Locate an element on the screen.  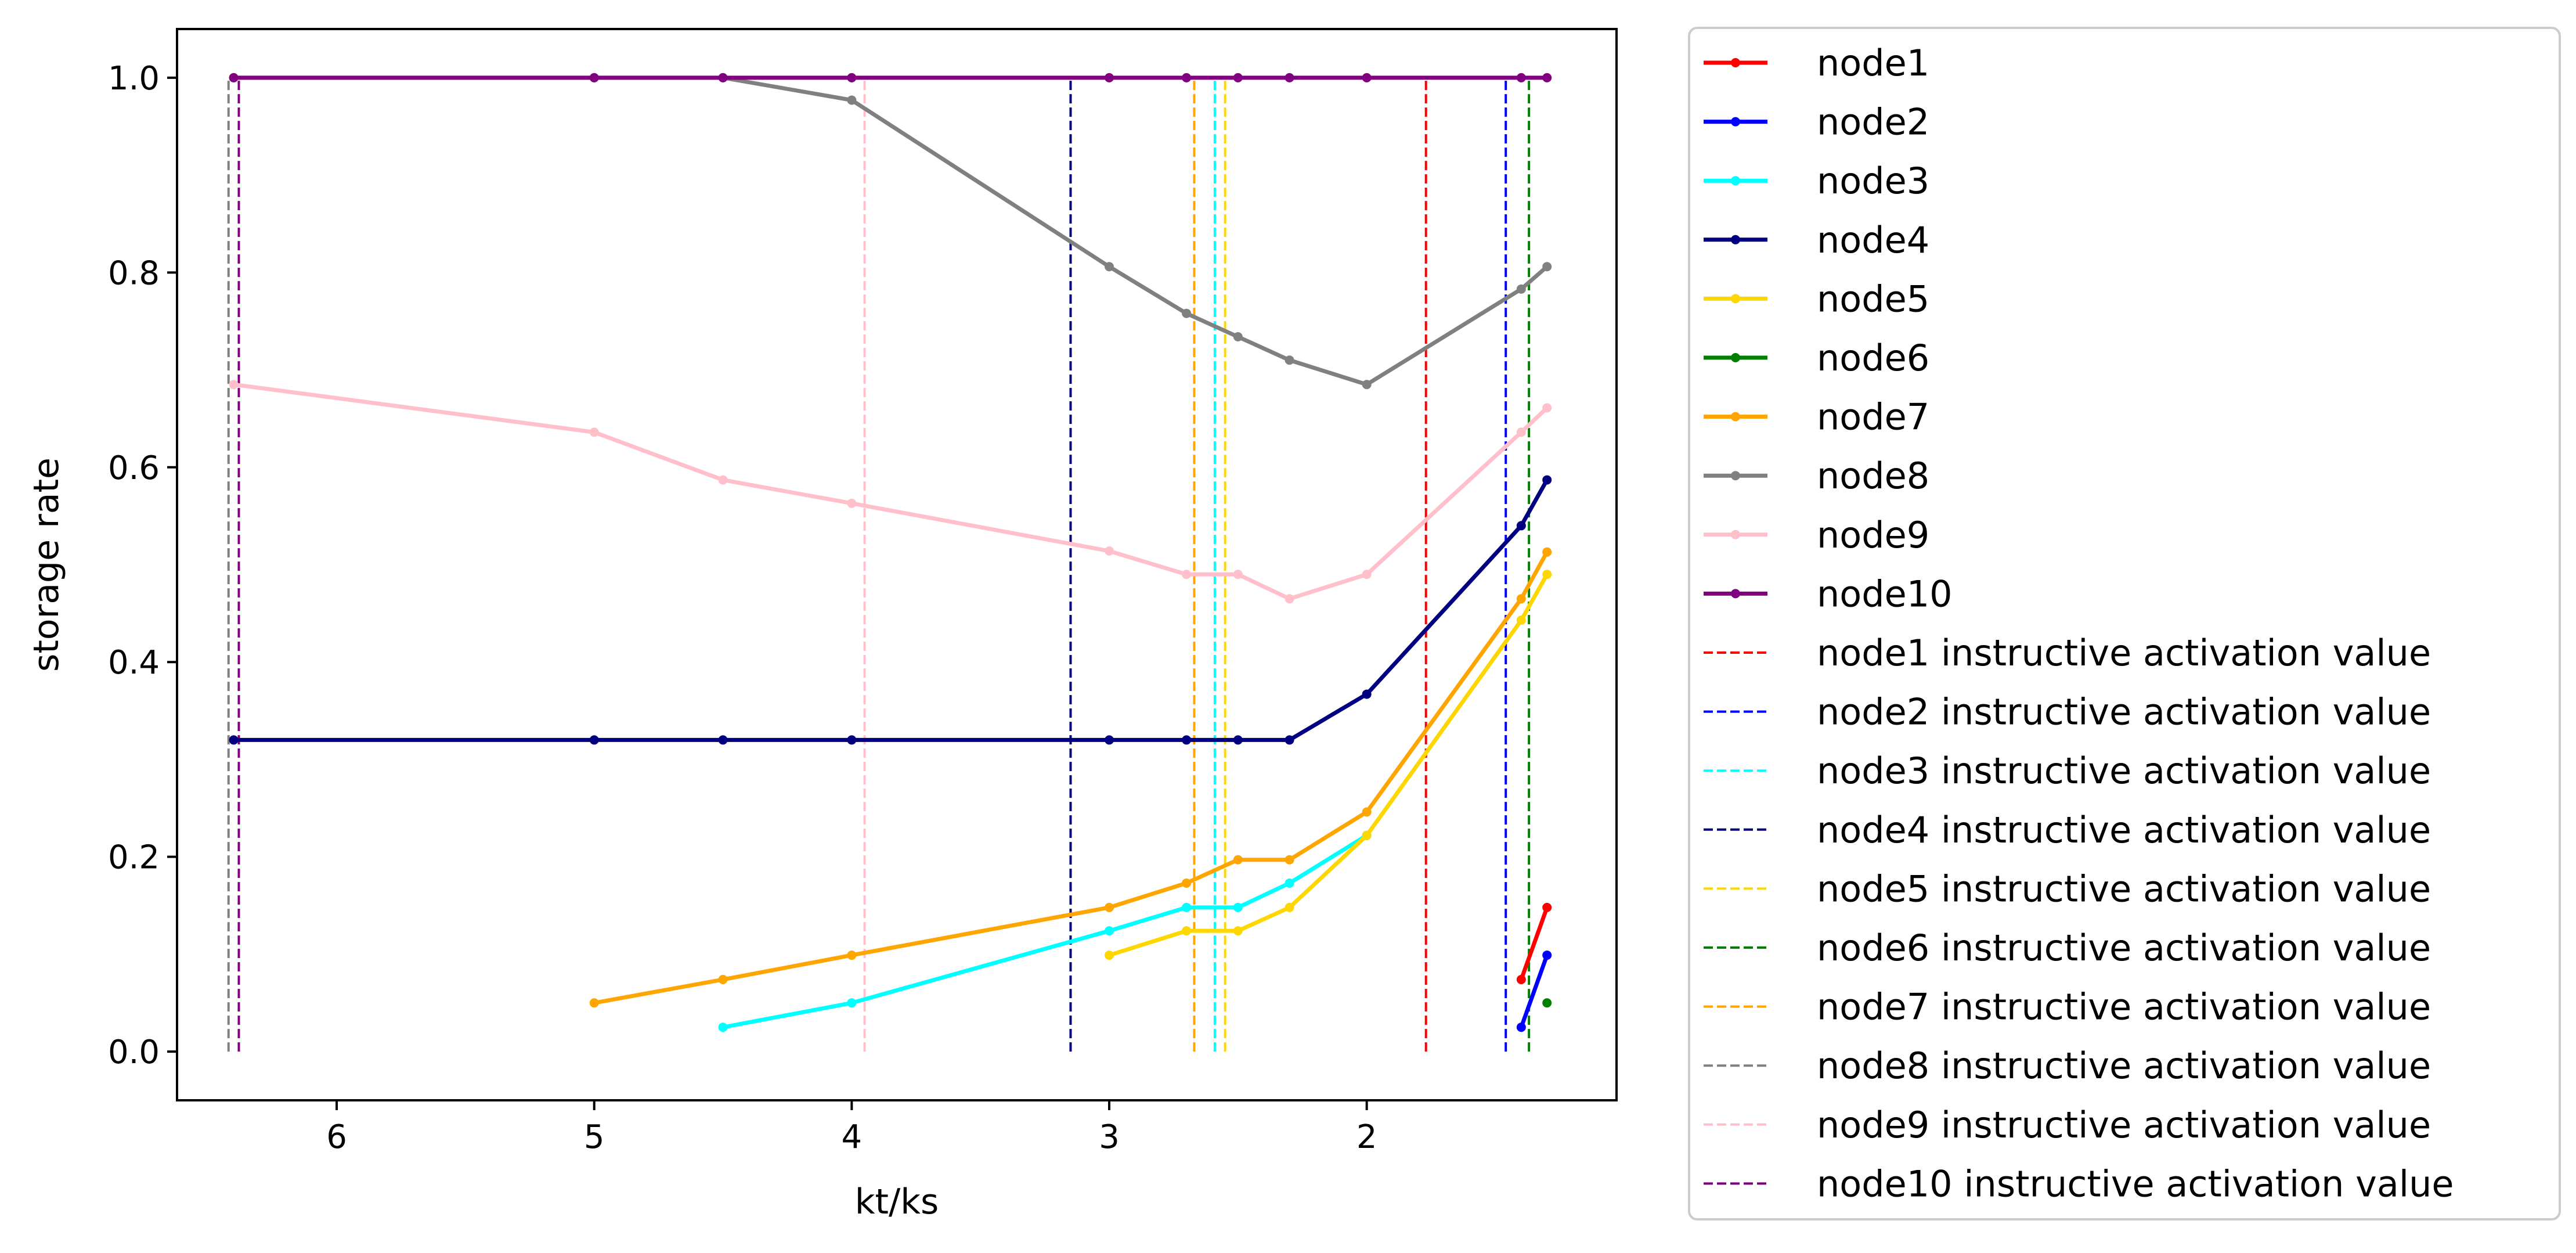
y-tick-label: 0.8 is located at coordinates (134, 273).